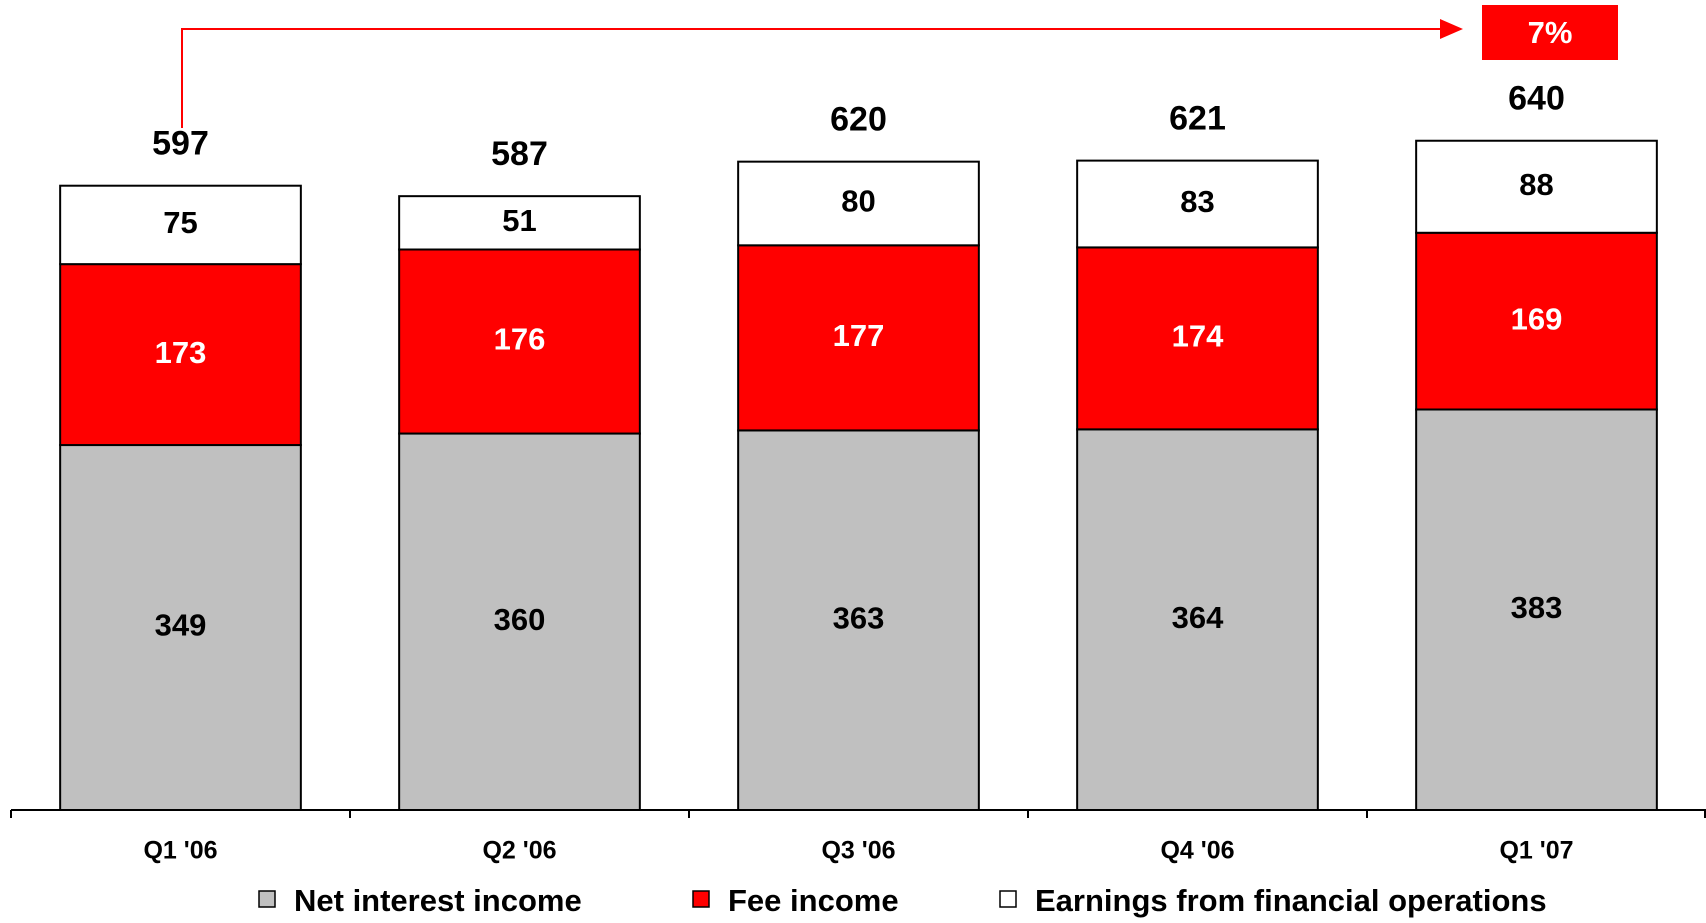  I want to click on segment-label: 363, so click(859, 617).